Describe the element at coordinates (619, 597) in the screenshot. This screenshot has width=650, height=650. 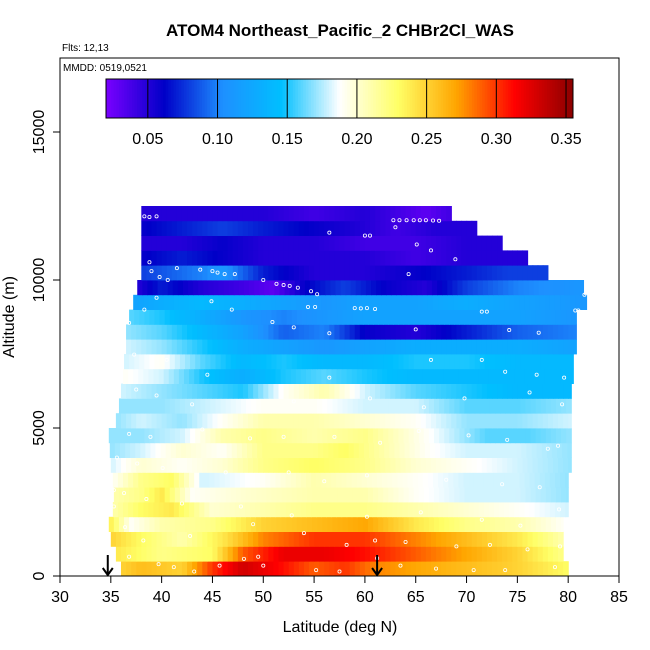
I see `x-tick-label: 85` at that location.